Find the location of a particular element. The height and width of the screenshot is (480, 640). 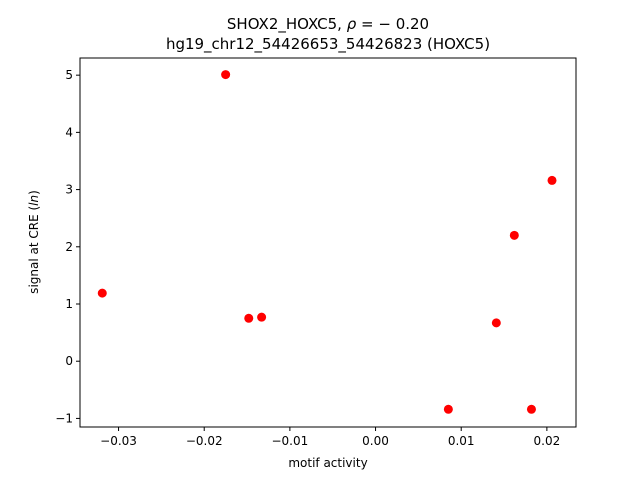

x-tick-label-1: −0.02 is located at coordinates (204, 441).